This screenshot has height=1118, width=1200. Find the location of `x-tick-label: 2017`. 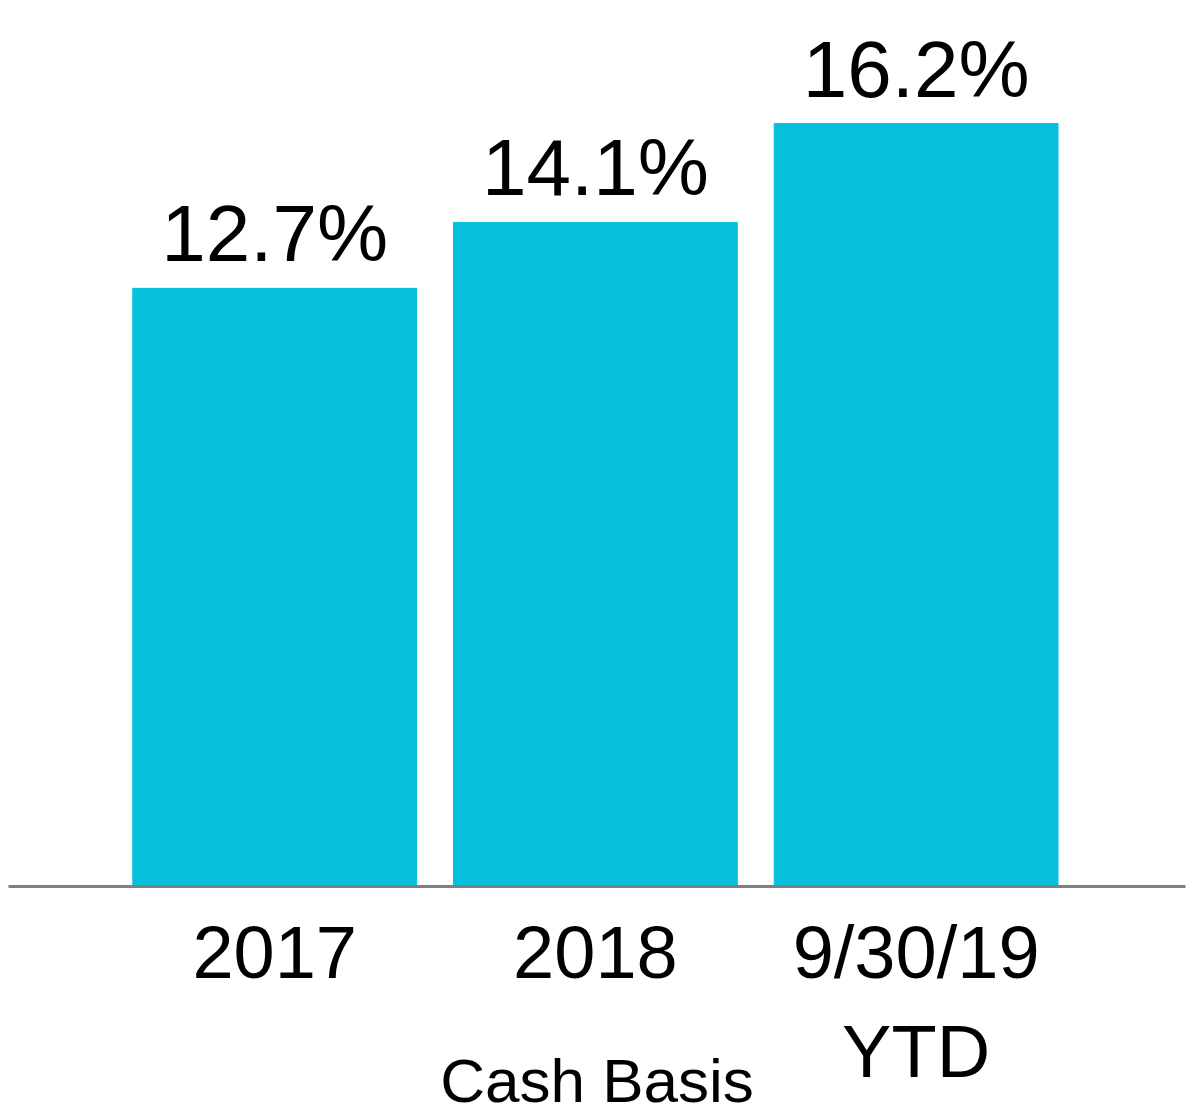

x-tick-label: 2017 is located at coordinates (274, 952).